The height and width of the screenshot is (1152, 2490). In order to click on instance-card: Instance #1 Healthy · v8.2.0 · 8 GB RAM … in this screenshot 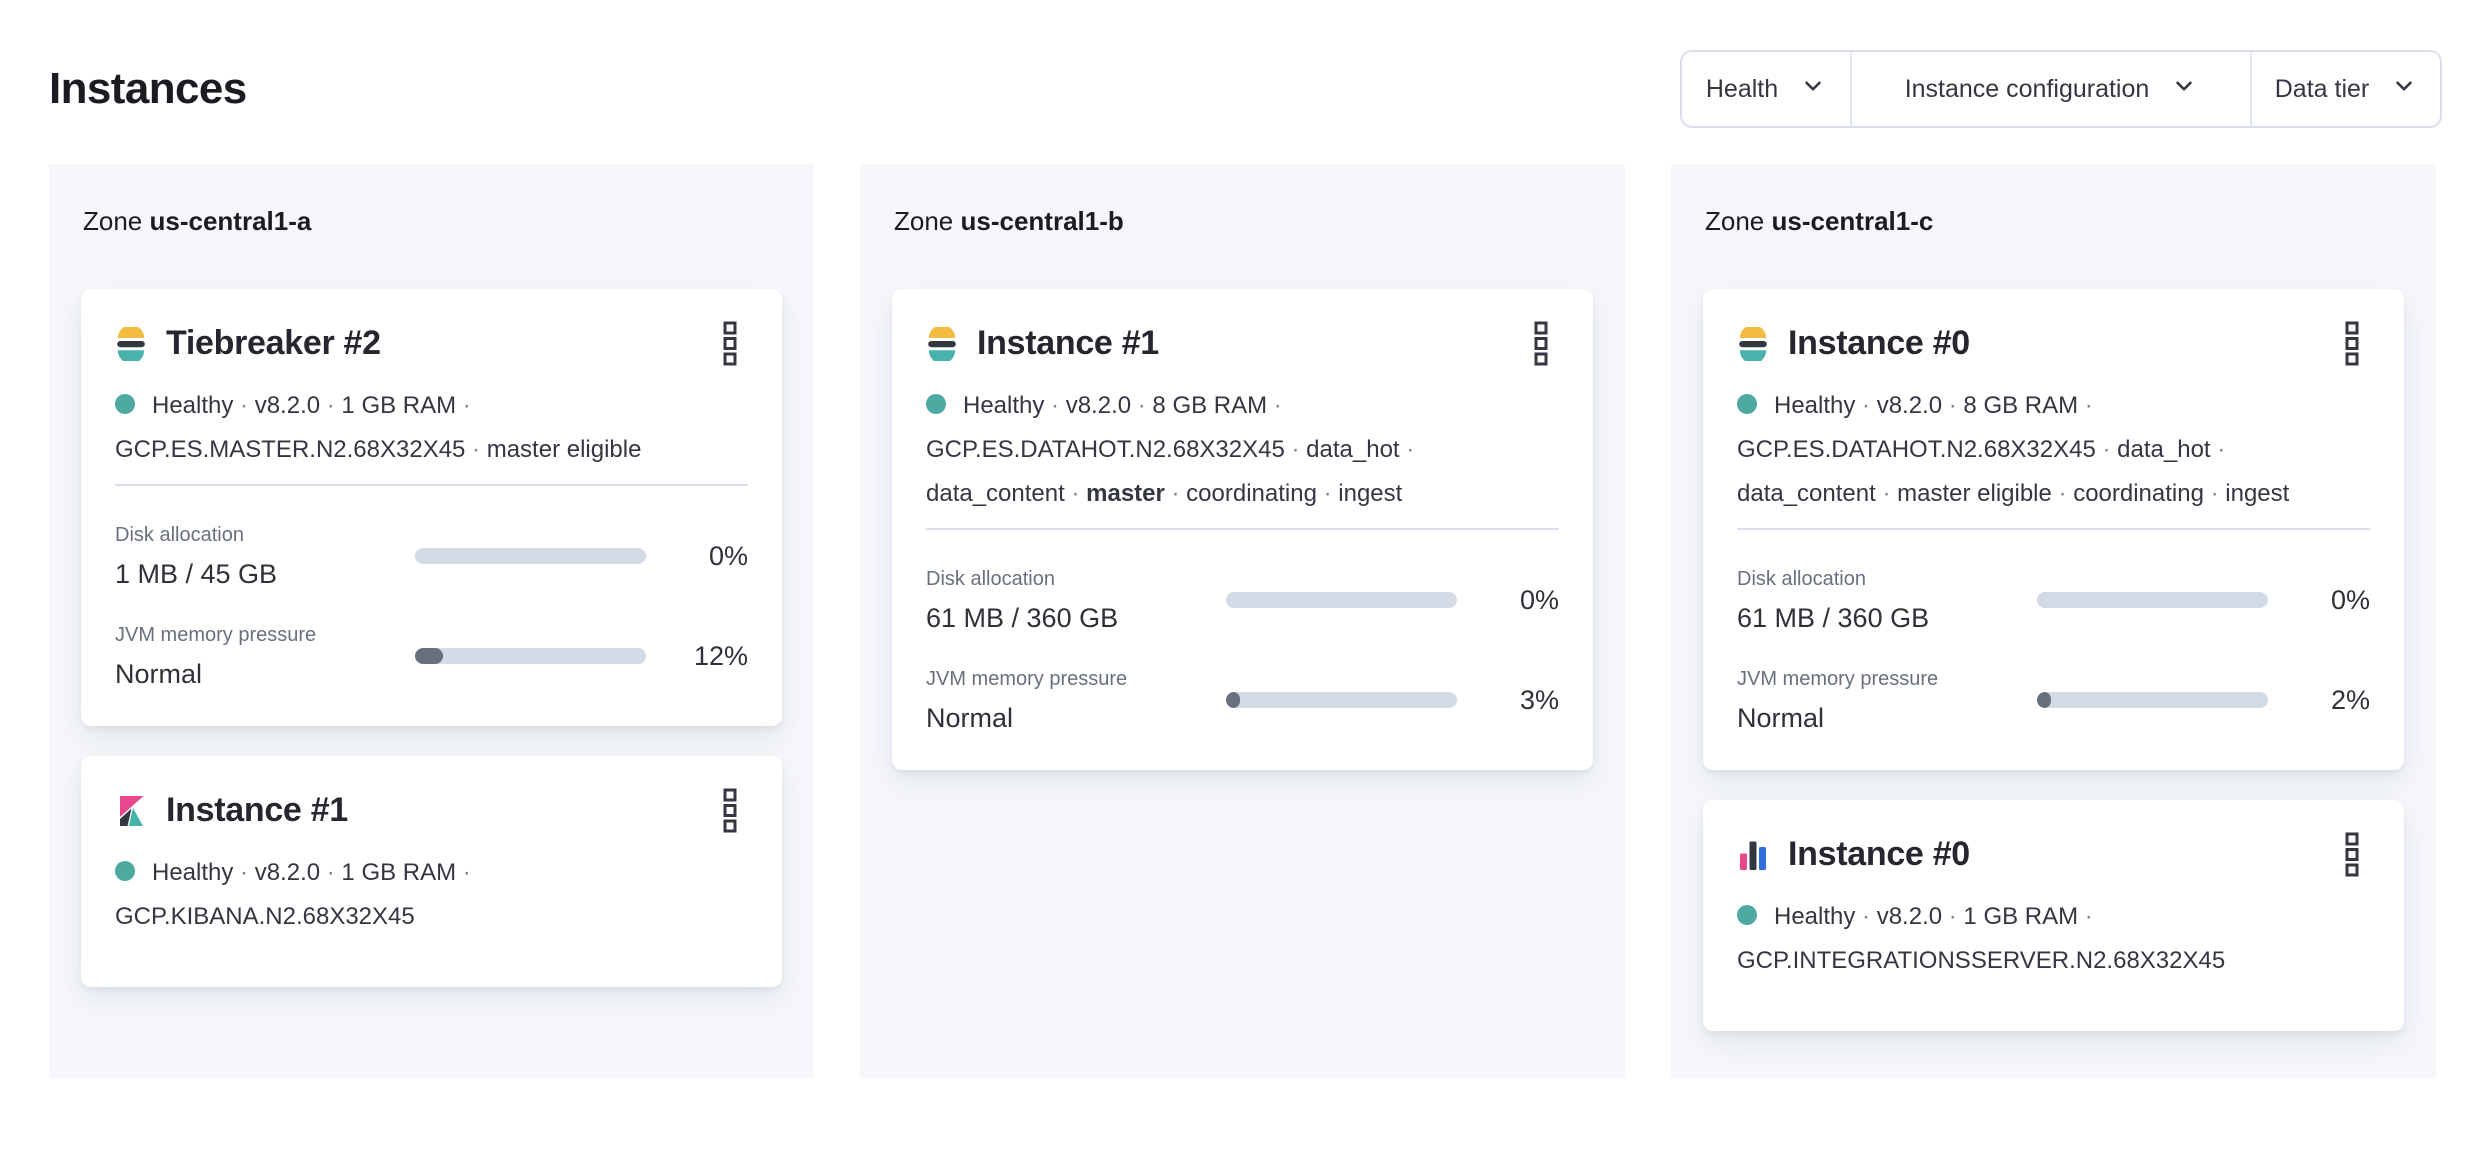, I will do `click(1242, 529)`.